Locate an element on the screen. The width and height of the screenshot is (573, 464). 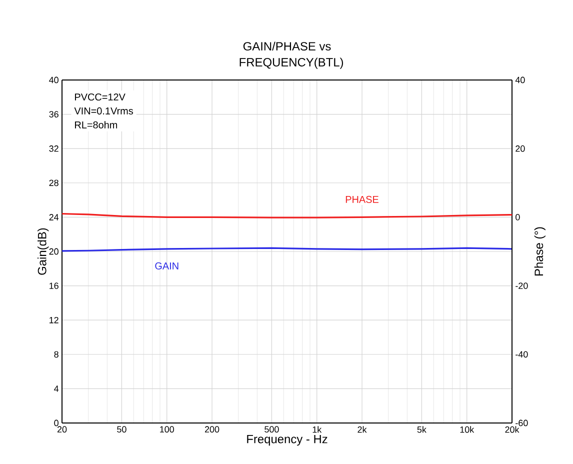
x-tick-label: 20k is located at coordinates (512, 429).